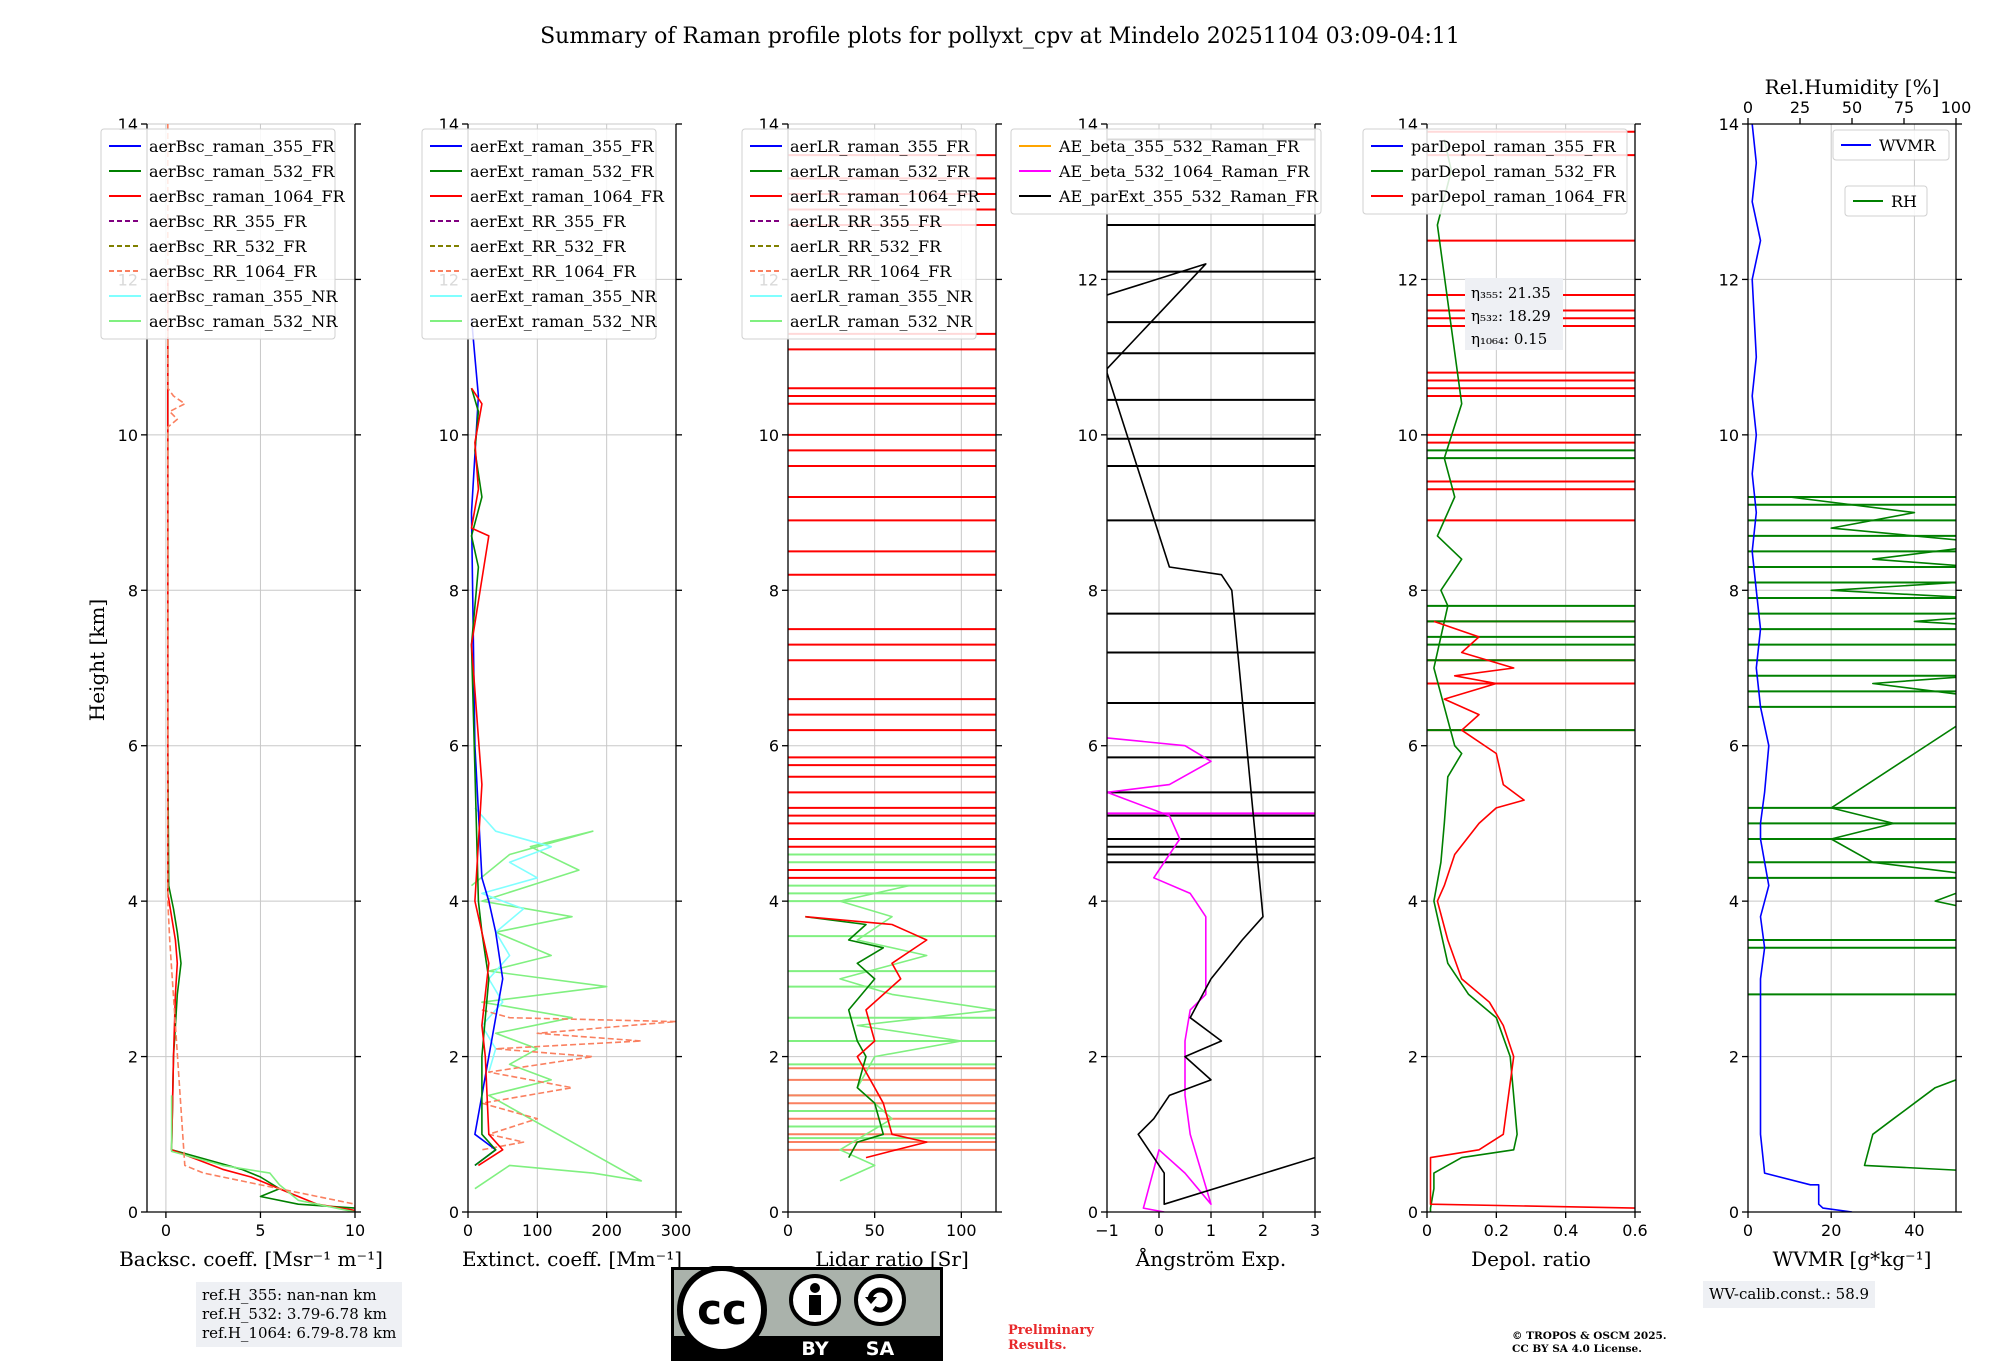 This screenshot has height=1362, width=2000. What do you see at coordinates (1514, 314) in the screenshot?
I see `eta-box` at bounding box center [1514, 314].